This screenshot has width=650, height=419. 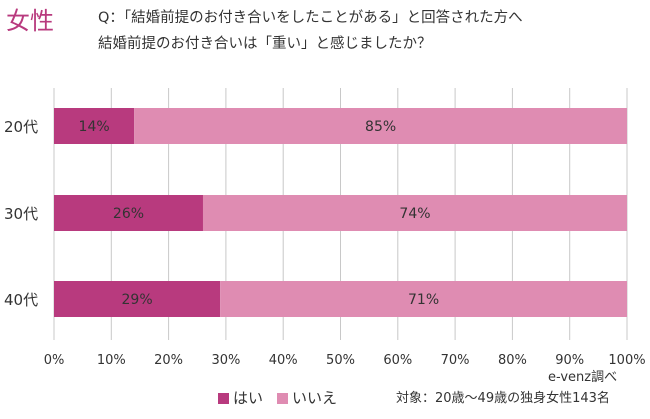 I want to click on x-tick-label-20: 20%, so click(x=168, y=360).